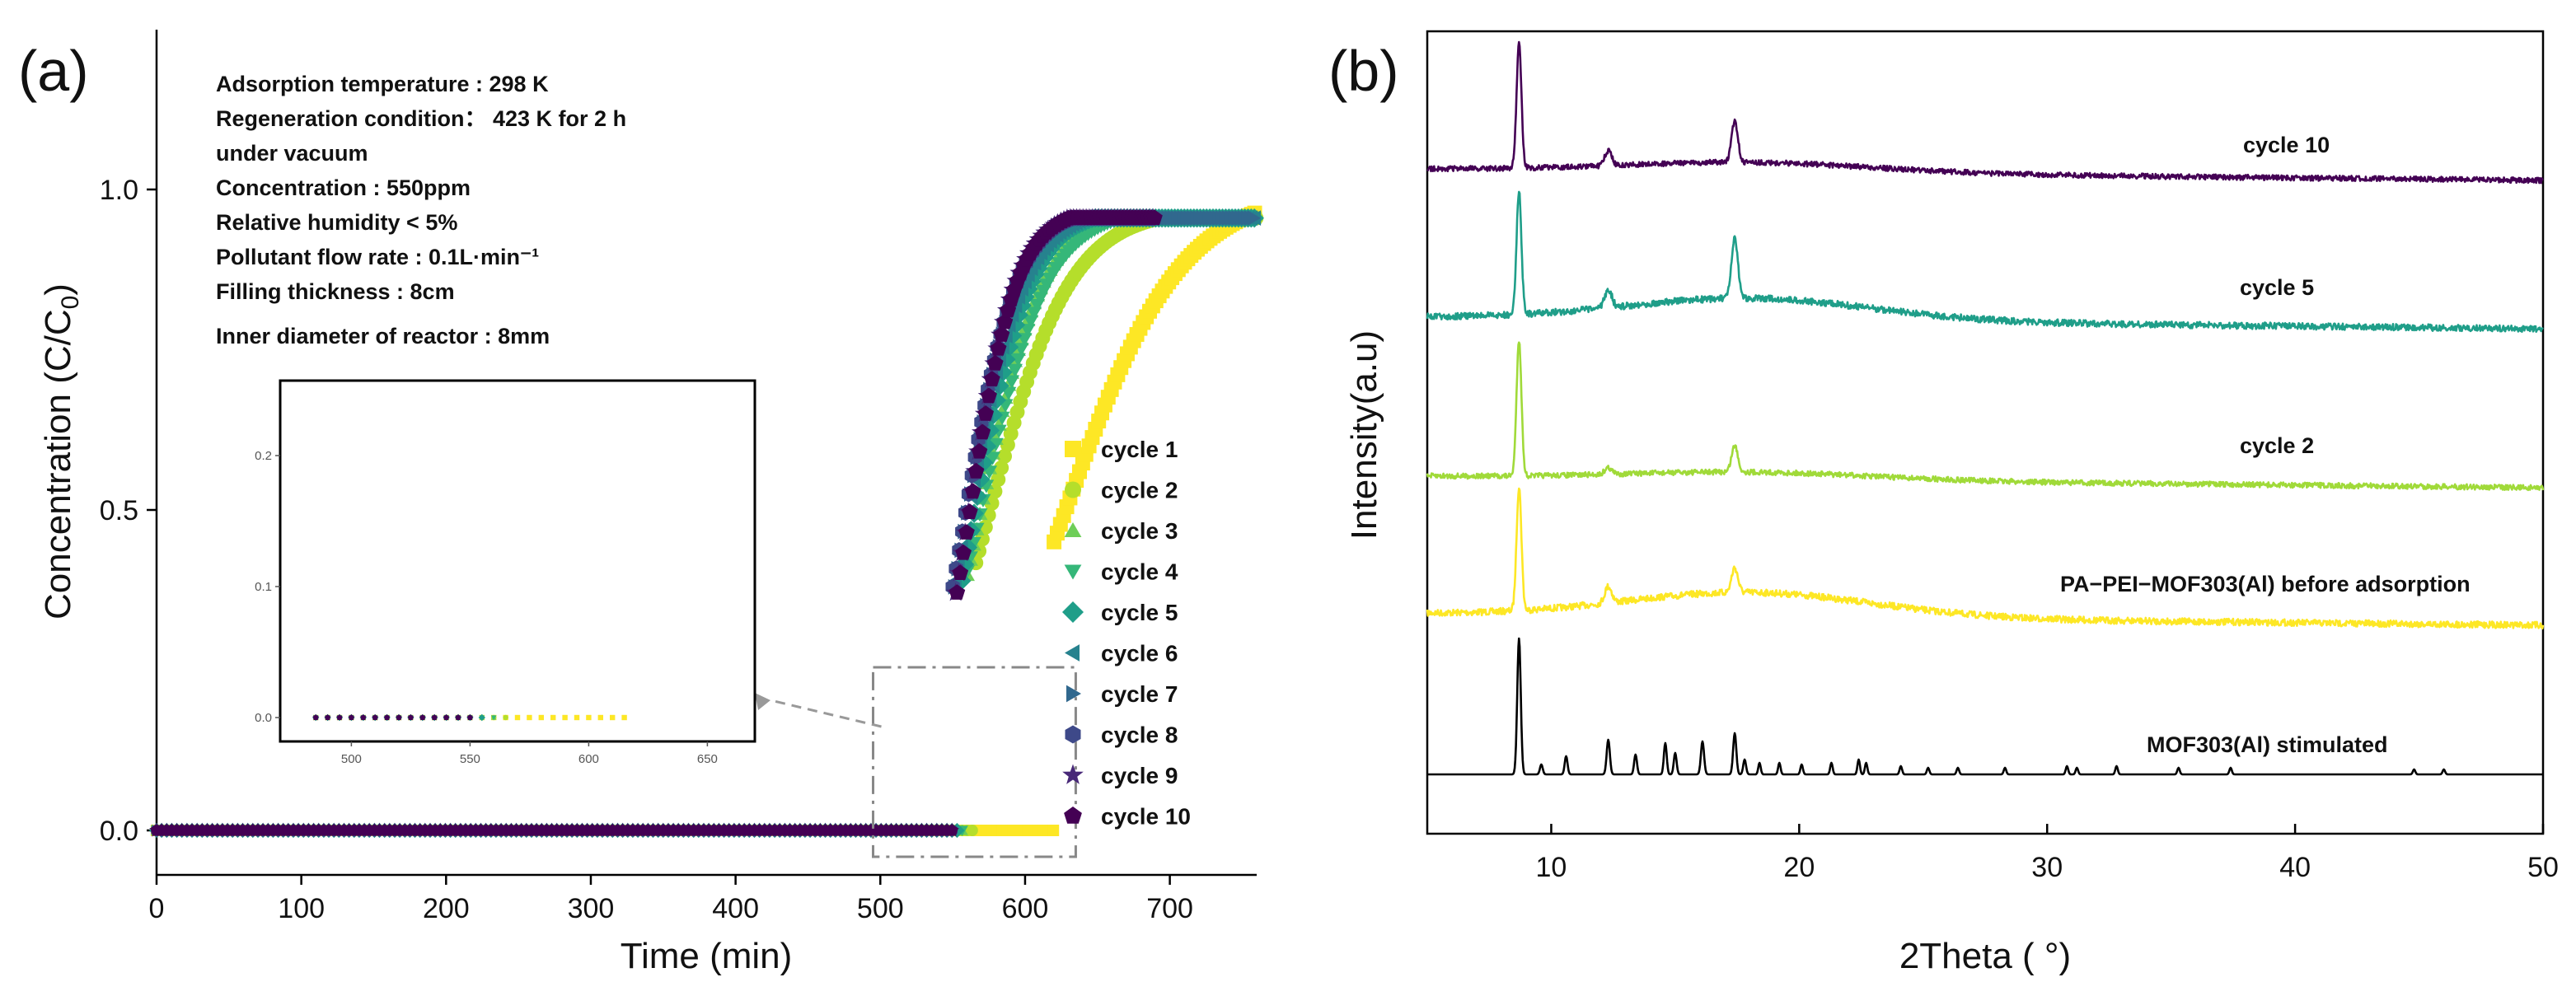 The height and width of the screenshot is (996, 2576). Describe the element at coordinates (421, 119) in the screenshot. I see `condition-line: Regeneration condition： 423 K for 2 h` at that location.